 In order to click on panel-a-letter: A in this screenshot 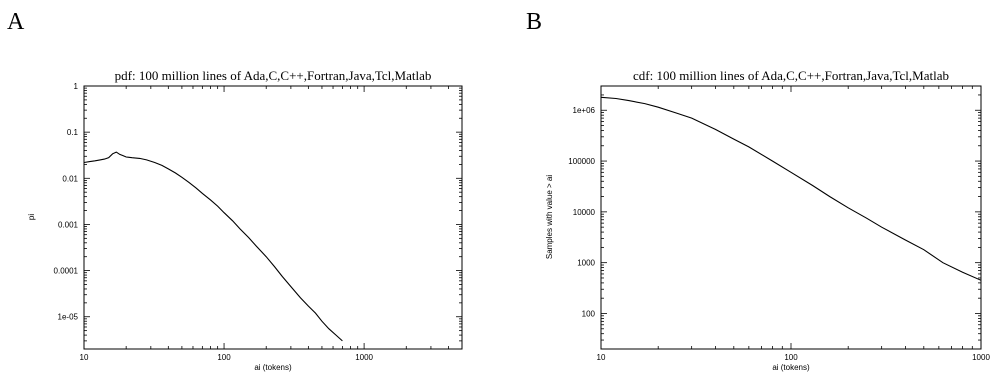, I will do `click(16, 22)`.